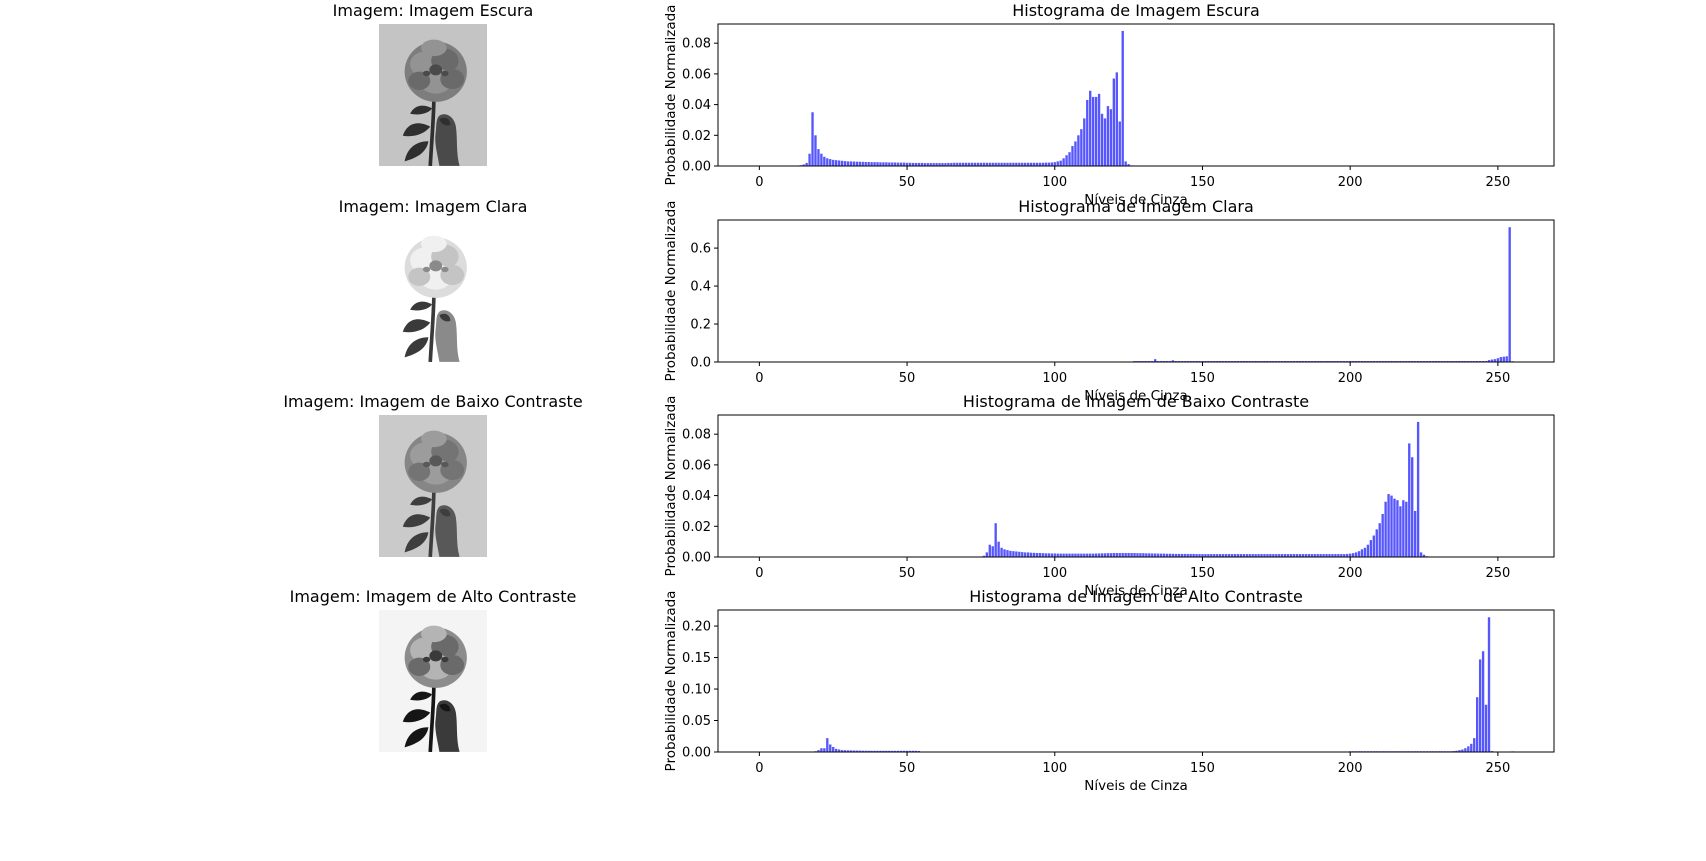 The image size is (1706, 861). What do you see at coordinates (700, 287) in the screenshot?
I see `y-tick-label: 0.4` at bounding box center [700, 287].